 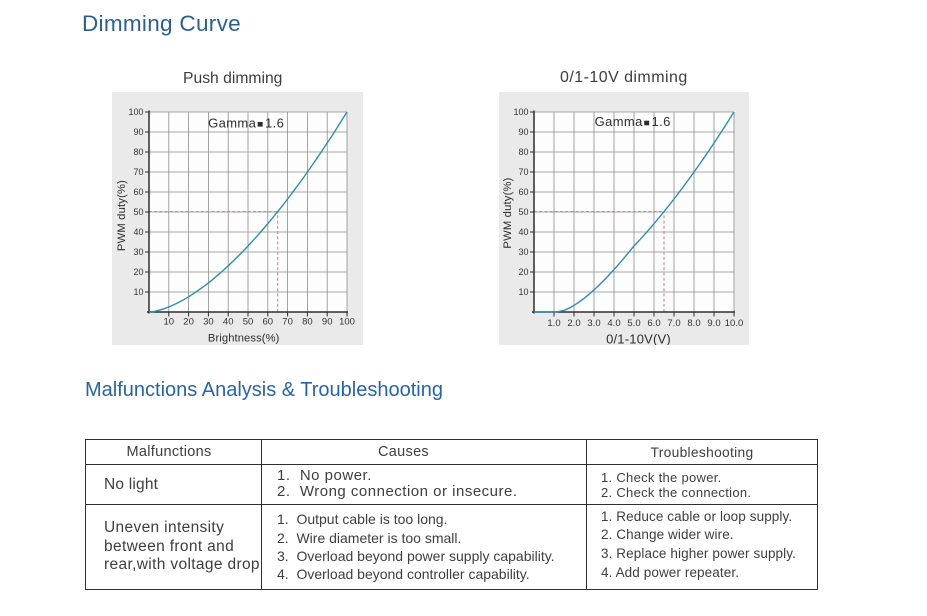 I want to click on svg-text: 3.0, so click(x=593, y=323).